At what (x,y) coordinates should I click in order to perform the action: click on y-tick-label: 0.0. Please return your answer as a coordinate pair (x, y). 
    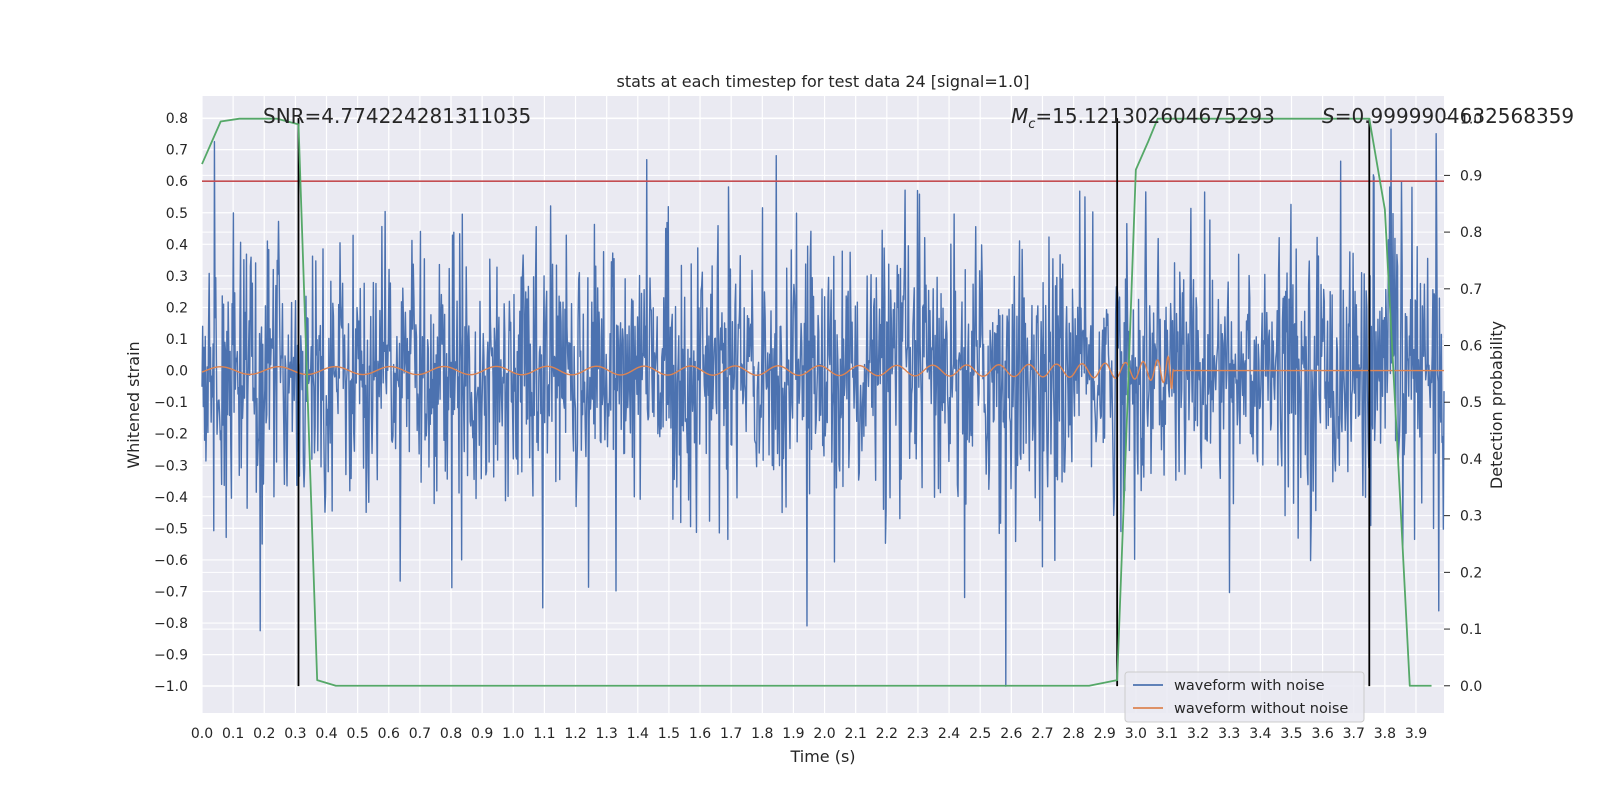
    Looking at the image, I should click on (177, 372).